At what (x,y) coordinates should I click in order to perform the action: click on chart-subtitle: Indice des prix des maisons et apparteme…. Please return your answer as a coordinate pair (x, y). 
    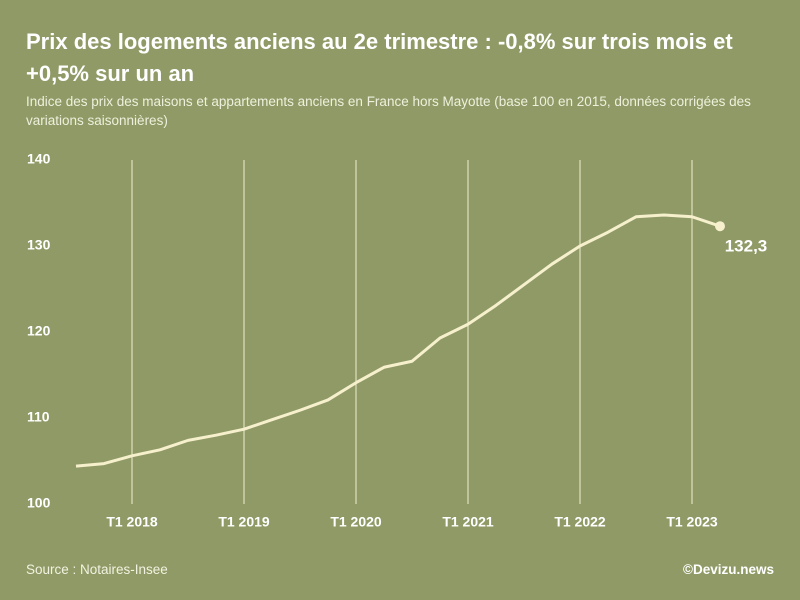
    Looking at the image, I should click on (388, 111).